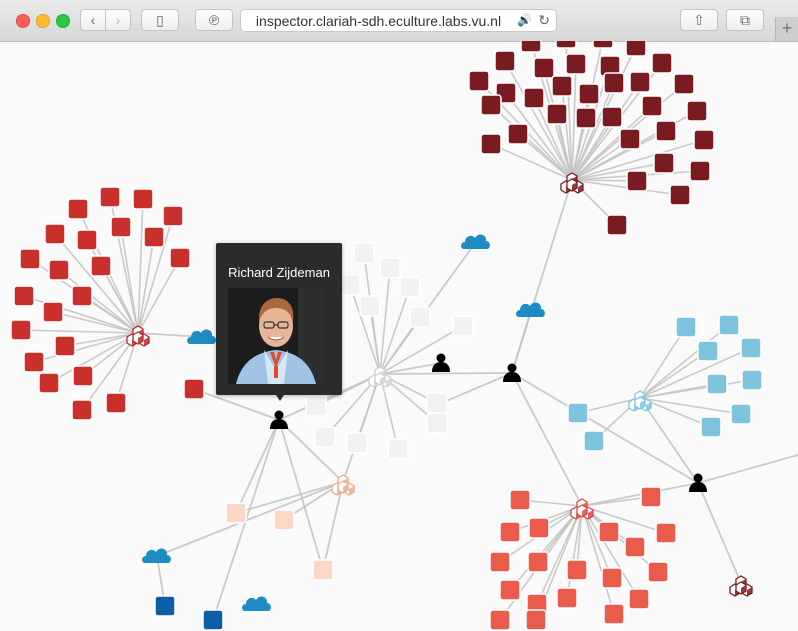 This screenshot has width=798, height=631. Describe the element at coordinates (214, 20) in the screenshot. I see `pinterest-button: ℗` at that location.